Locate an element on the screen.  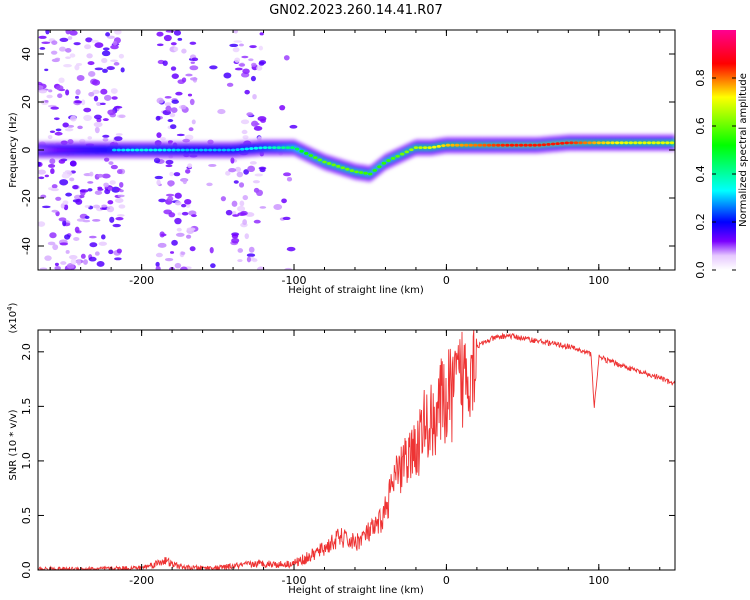
spectrogram-noise-speckle is located at coordinates (168, 150).